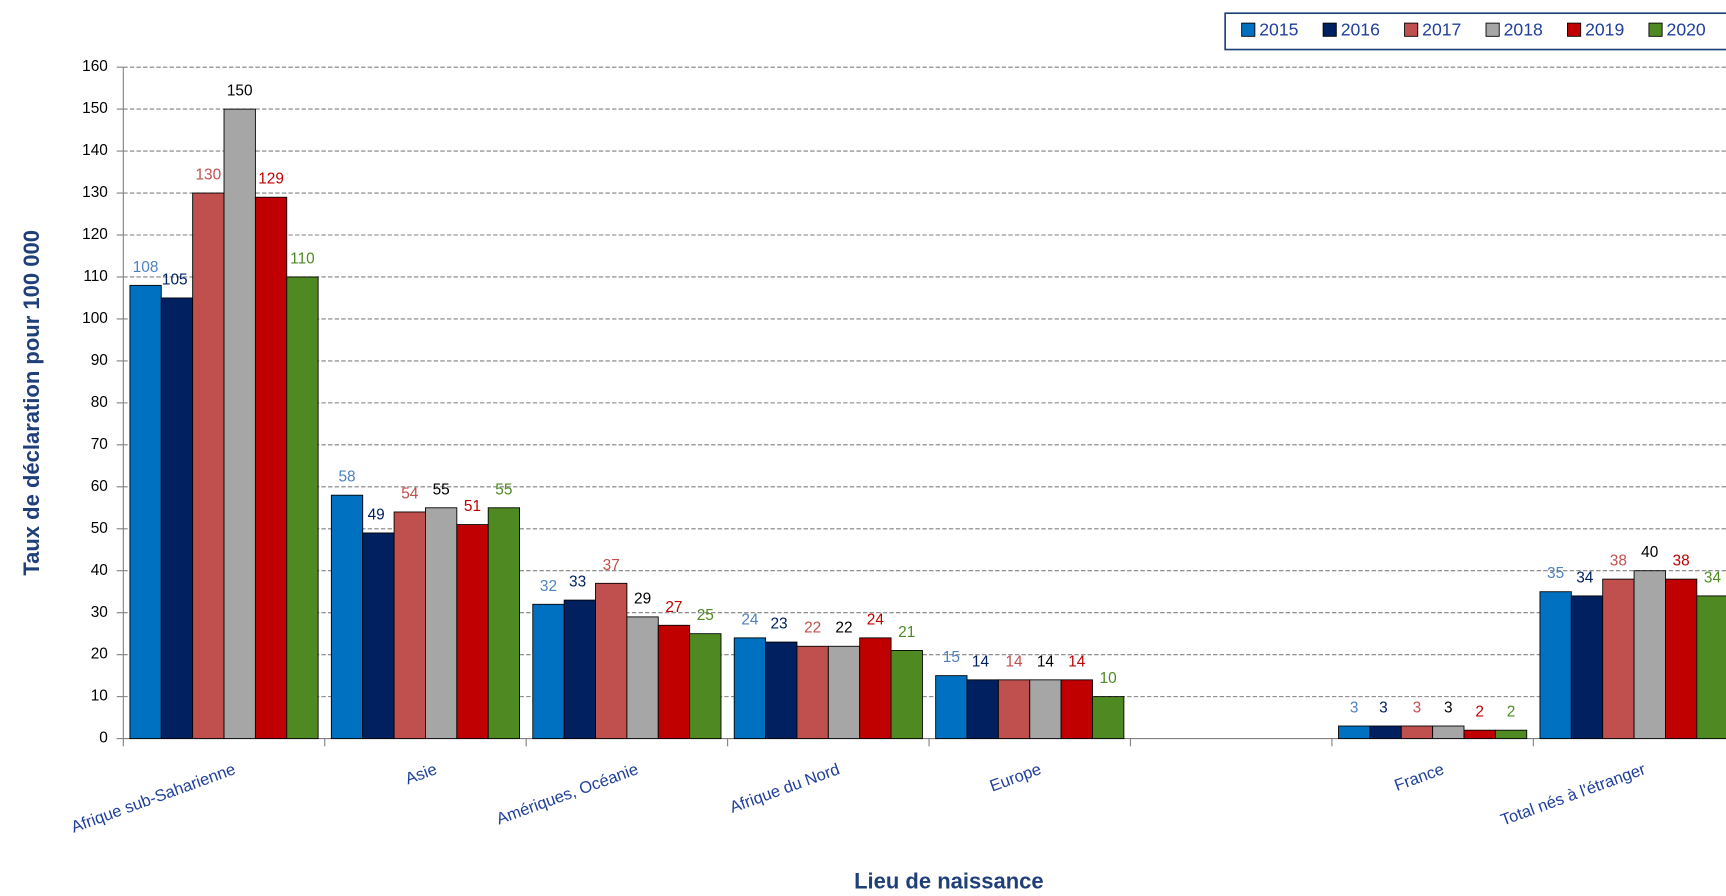 This screenshot has width=1726, height=896. What do you see at coordinates (103, 738) in the screenshot?
I see `y-tick-label: 0` at bounding box center [103, 738].